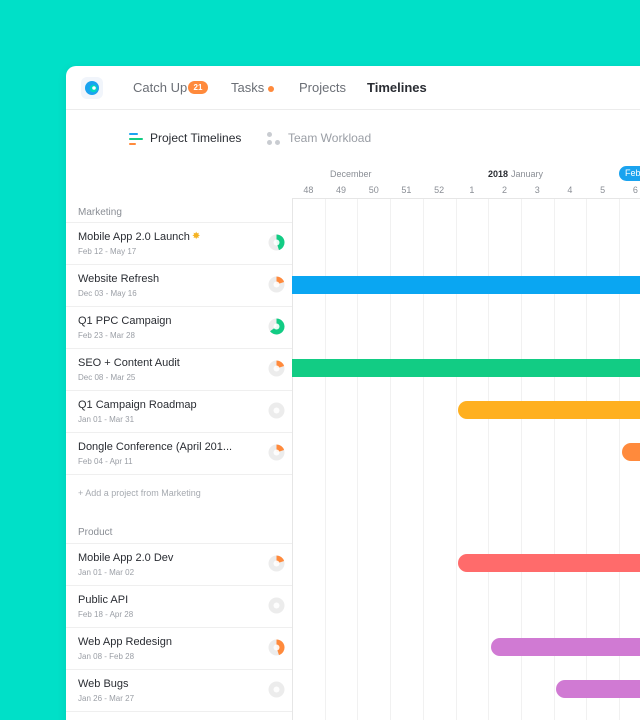  What do you see at coordinates (126, 558) in the screenshot?
I see `project-name: Mobile App 2.0 Dev` at bounding box center [126, 558].